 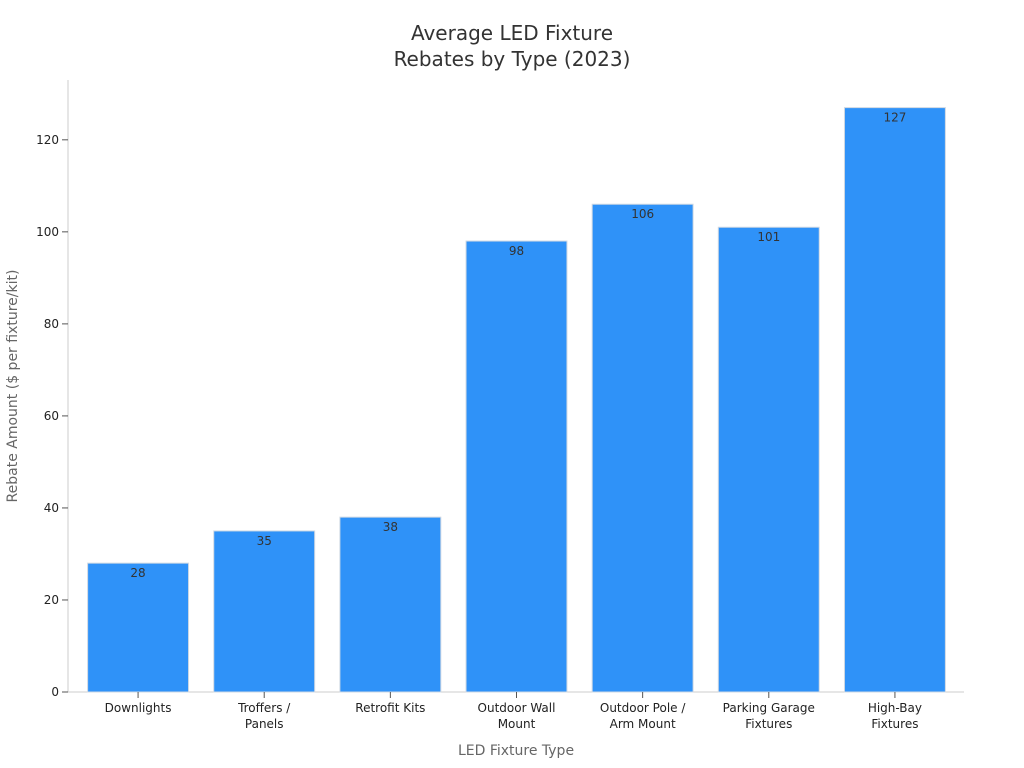 I want to click on x-tick-label-line: Arm Mount, so click(x=643, y=724).